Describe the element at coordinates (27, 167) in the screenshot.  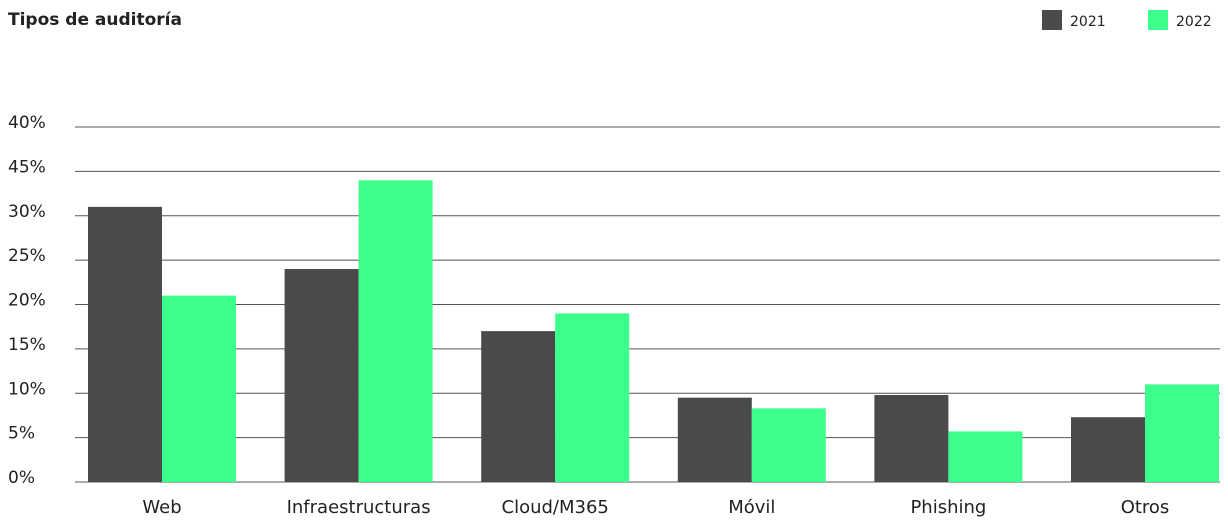
I see `y-tick-label: 45%` at that location.